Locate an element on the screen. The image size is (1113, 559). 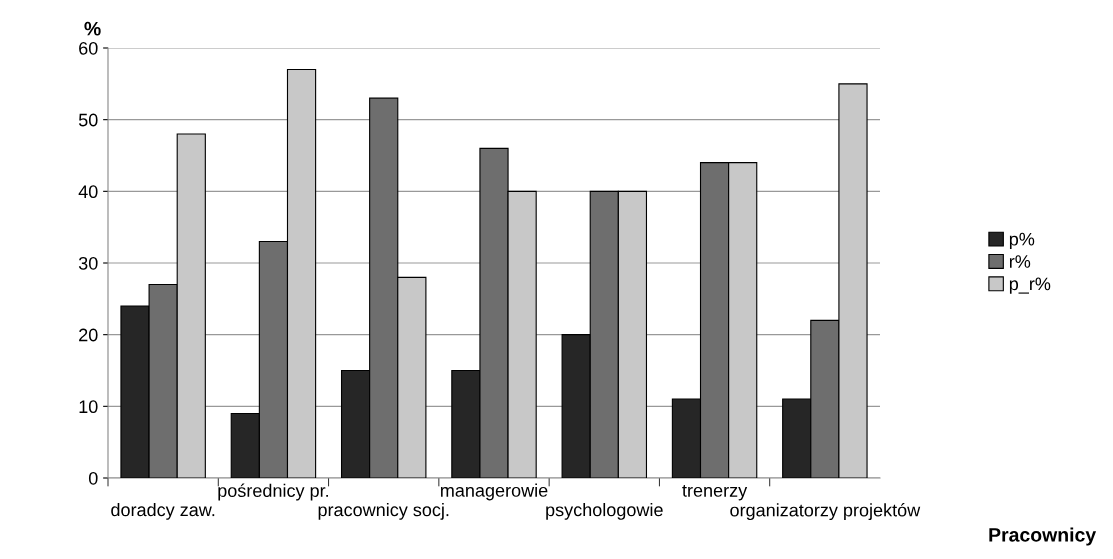
y-tick-label: 30 is located at coordinates (88, 263).